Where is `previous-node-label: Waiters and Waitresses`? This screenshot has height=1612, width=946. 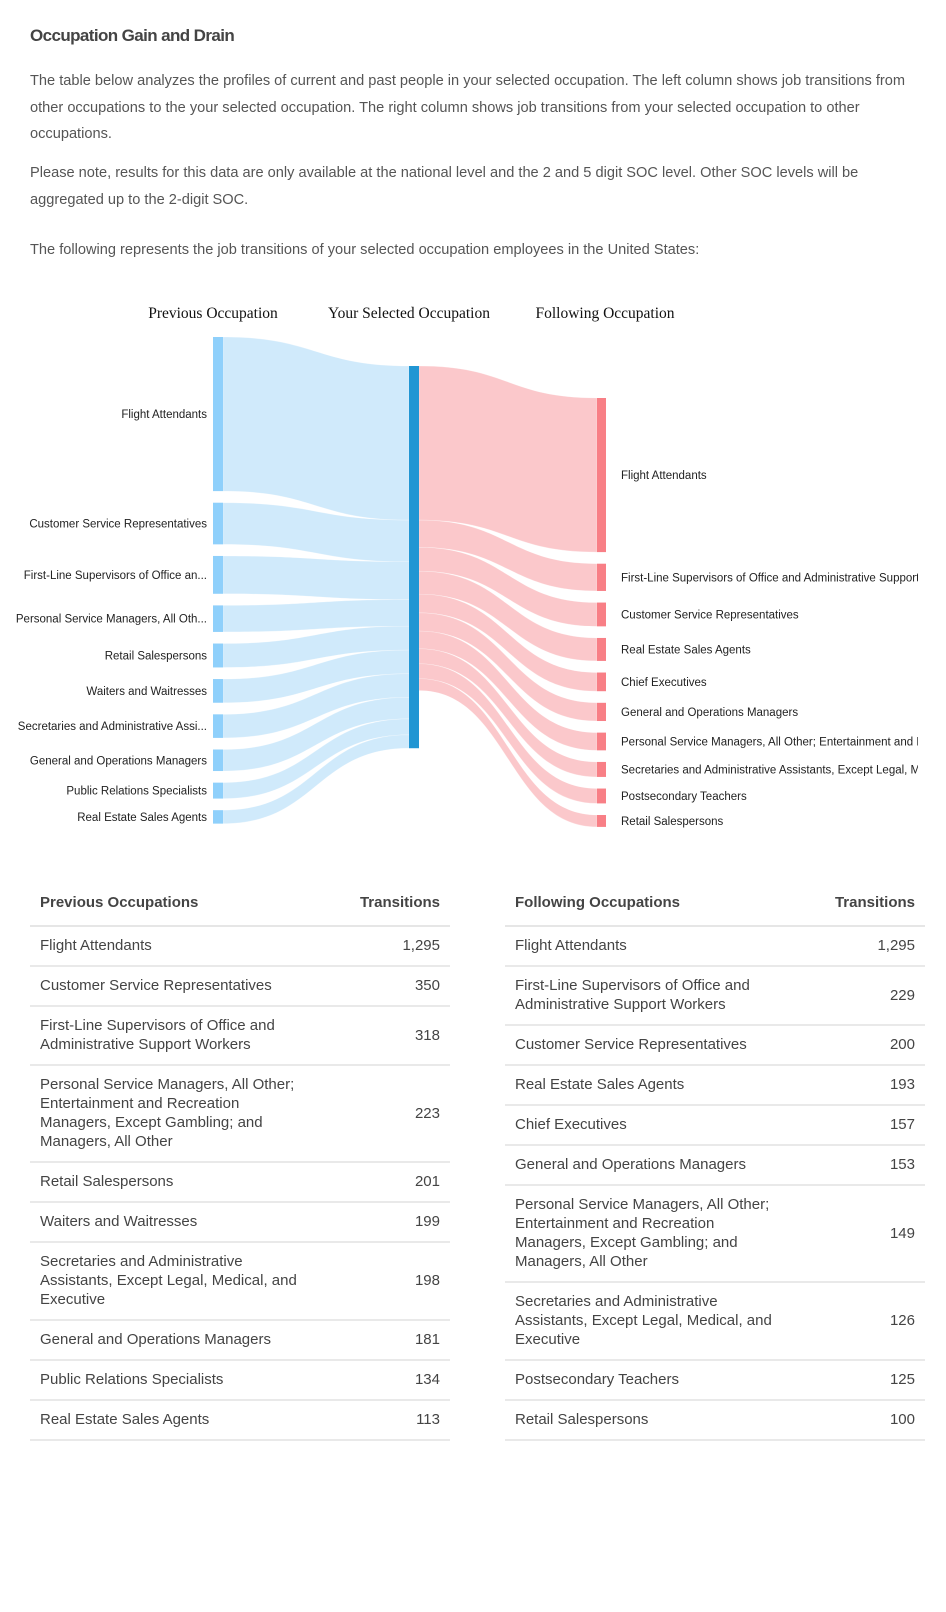 previous-node-label: Waiters and Waitresses is located at coordinates (146, 692).